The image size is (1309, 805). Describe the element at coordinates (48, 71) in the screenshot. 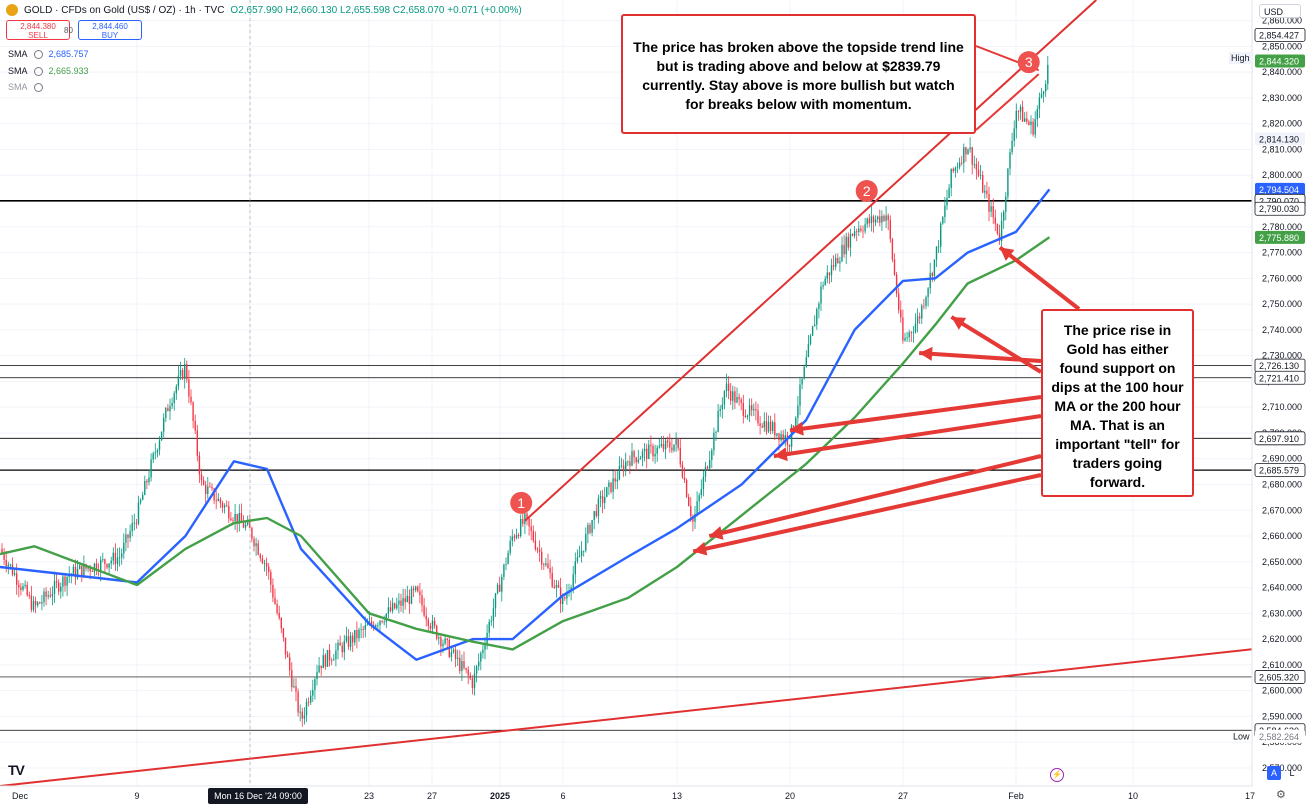

I see `sma-200-legend: SMA 2,665.933` at that location.